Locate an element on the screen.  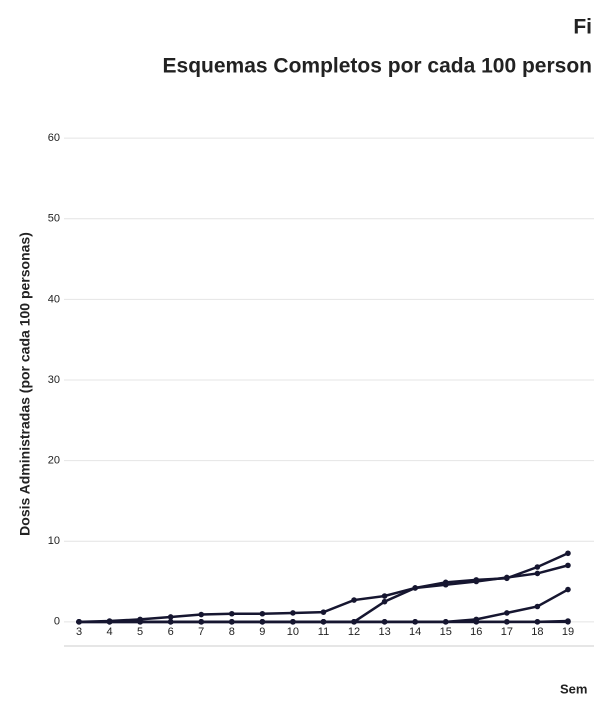
y-tick-label: 40 is located at coordinates (54, 299).